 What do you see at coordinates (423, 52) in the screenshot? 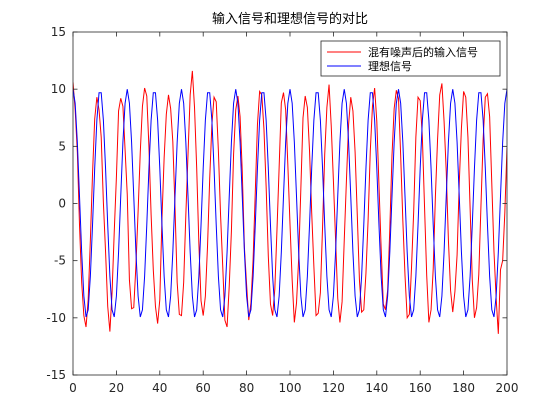
I see `legend-label-noisy: 混有噪声后的输入信号` at bounding box center [423, 52].